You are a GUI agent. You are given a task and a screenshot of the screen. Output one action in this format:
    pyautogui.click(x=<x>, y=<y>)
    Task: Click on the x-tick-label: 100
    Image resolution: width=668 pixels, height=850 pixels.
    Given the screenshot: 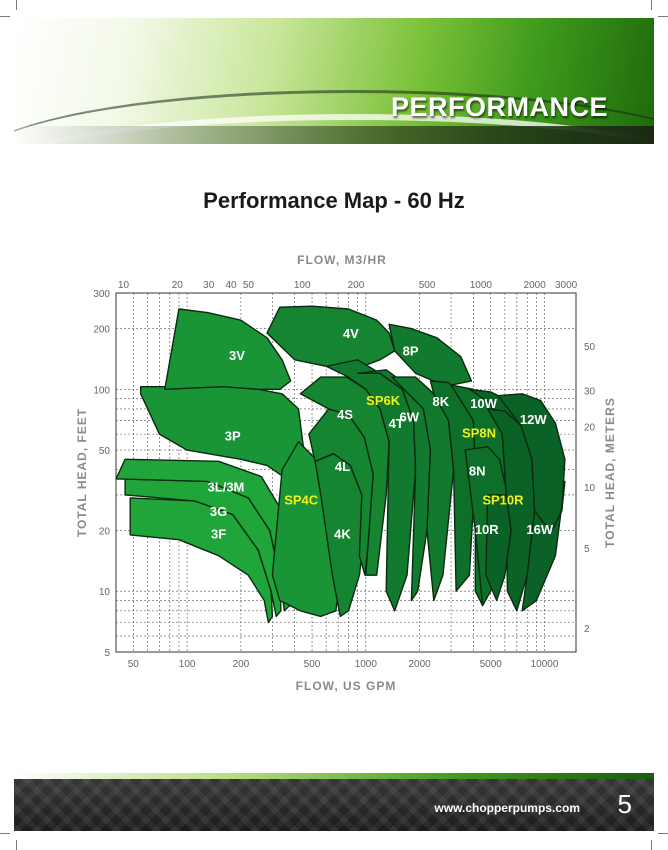 What is the action you would take?
    pyautogui.click(x=187, y=664)
    